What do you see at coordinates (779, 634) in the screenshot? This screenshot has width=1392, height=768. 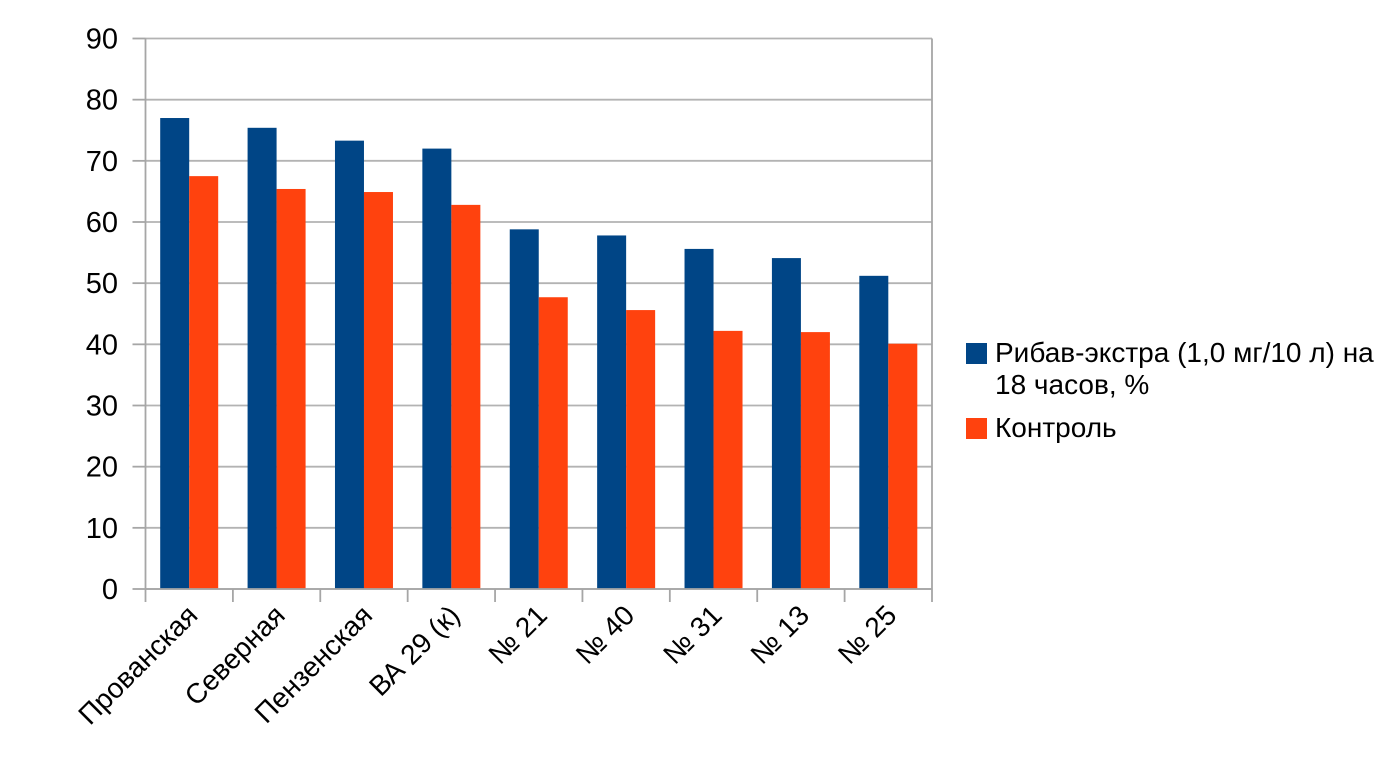 I see `x-category-label: № 13` at bounding box center [779, 634].